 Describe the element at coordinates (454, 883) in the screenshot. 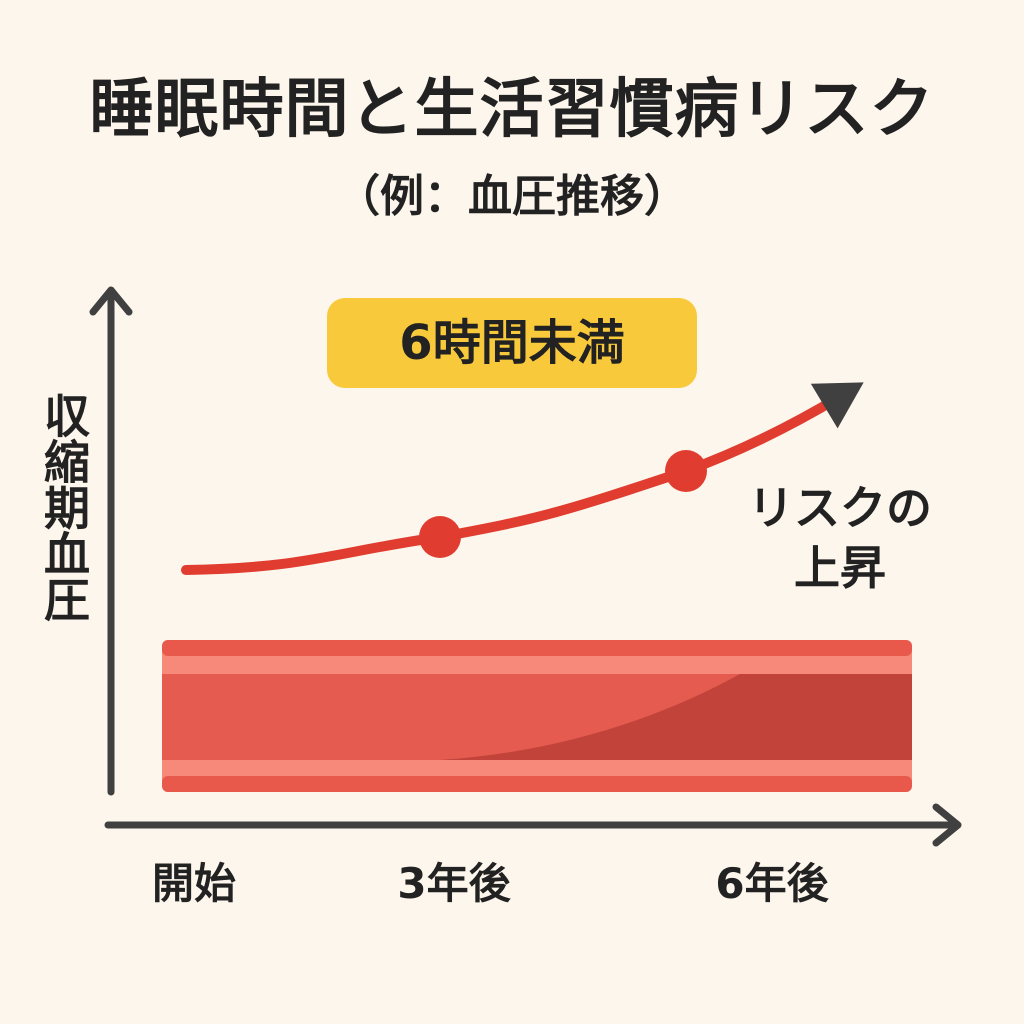

I see `x-tick-label: 3年後` at that location.